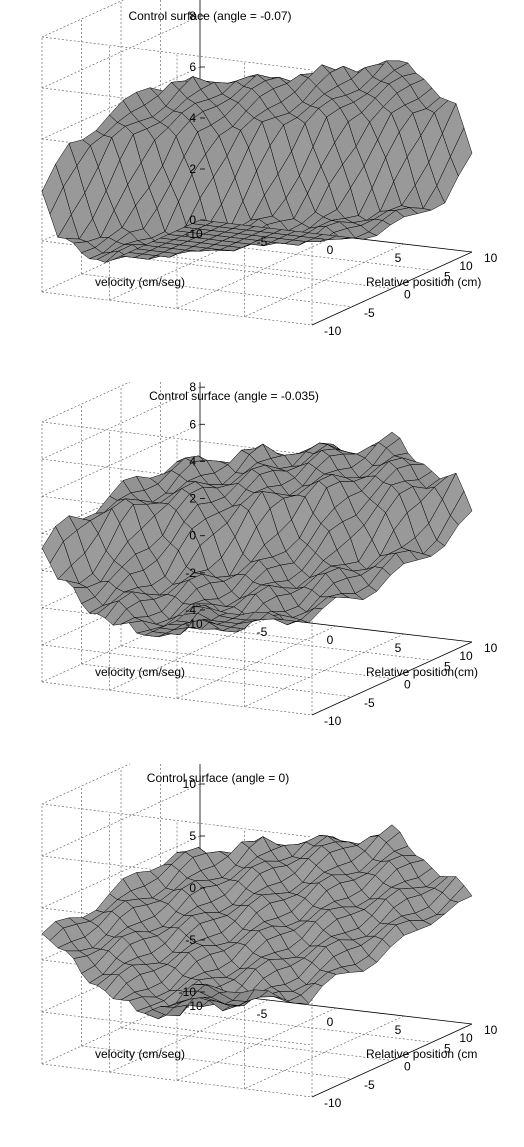  Describe the element at coordinates (421, 1054) in the screenshot. I see `y-axis-label: Relative position (cm` at that location.